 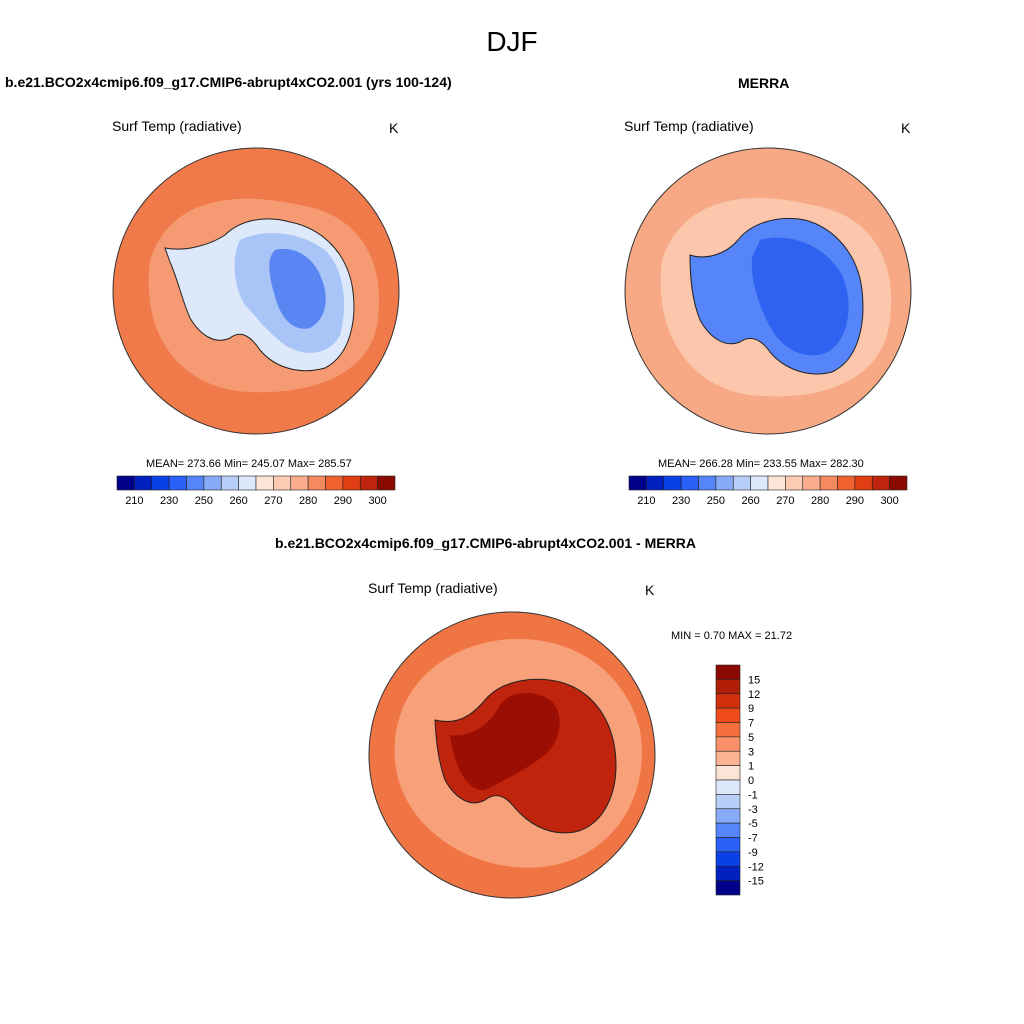 I want to click on model-colorbar-tick-label: 280, so click(x=308, y=501).